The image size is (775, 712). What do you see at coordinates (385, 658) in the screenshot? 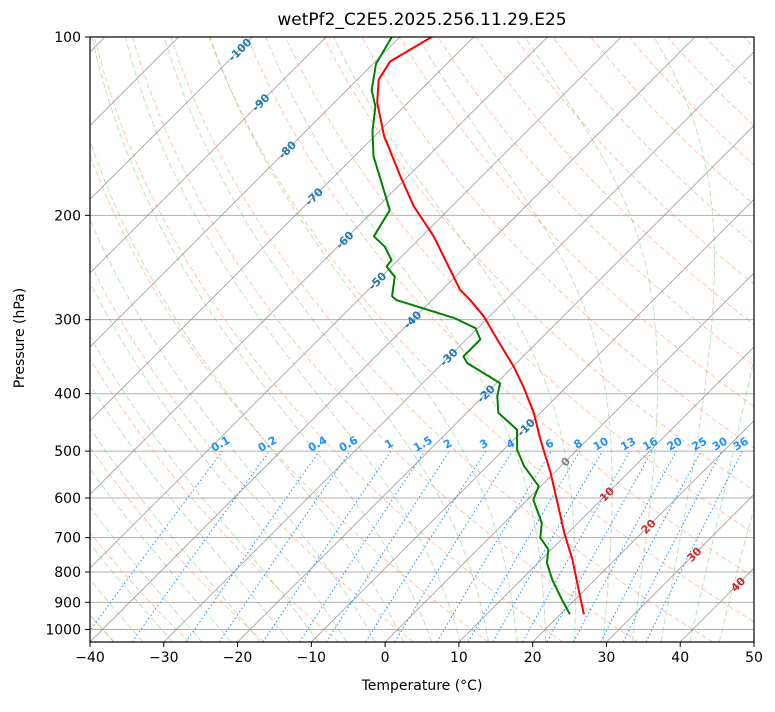
I see `x-tick-label: 0` at bounding box center [385, 658].